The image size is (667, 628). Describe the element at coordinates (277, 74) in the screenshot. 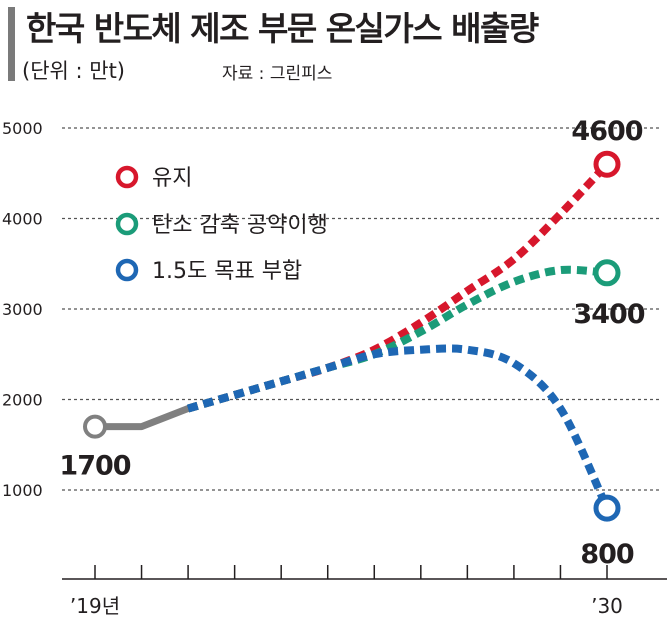

I see `source-label: 자료 : 그린피스` at that location.